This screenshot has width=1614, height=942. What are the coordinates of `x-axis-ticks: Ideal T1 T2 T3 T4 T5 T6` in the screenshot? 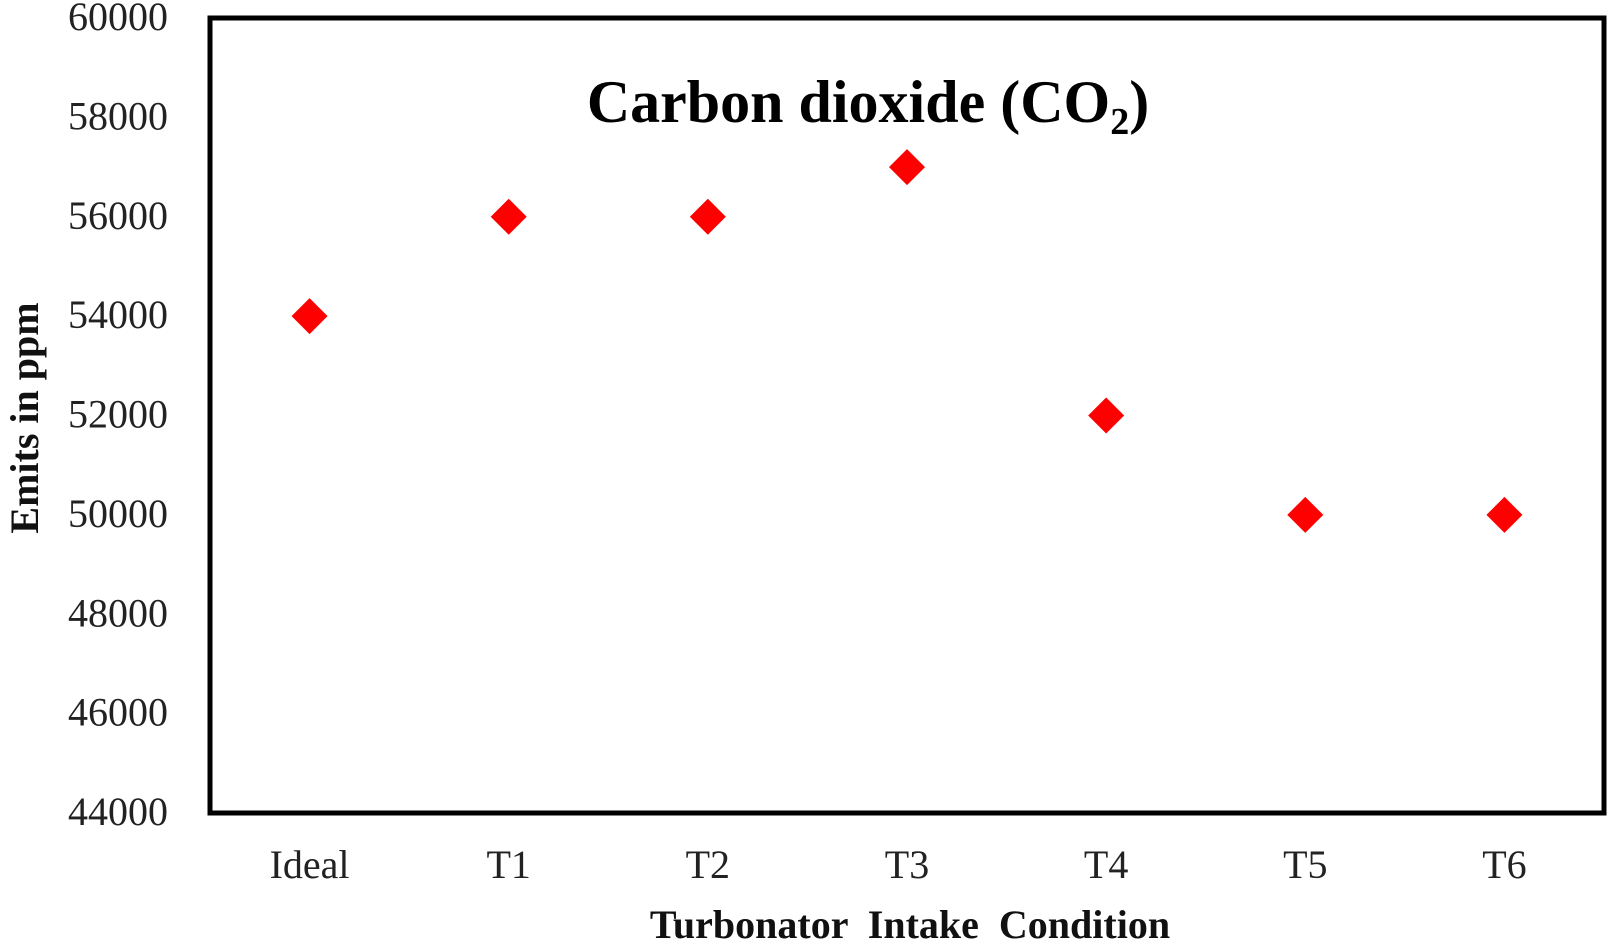 It's located at (898, 864).